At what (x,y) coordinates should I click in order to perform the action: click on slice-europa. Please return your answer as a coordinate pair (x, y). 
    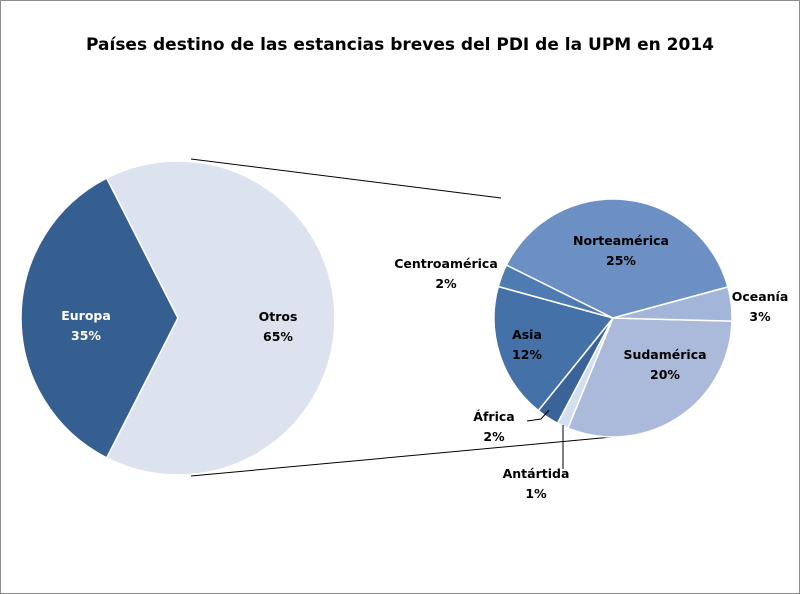
    Looking at the image, I should click on (99, 318).